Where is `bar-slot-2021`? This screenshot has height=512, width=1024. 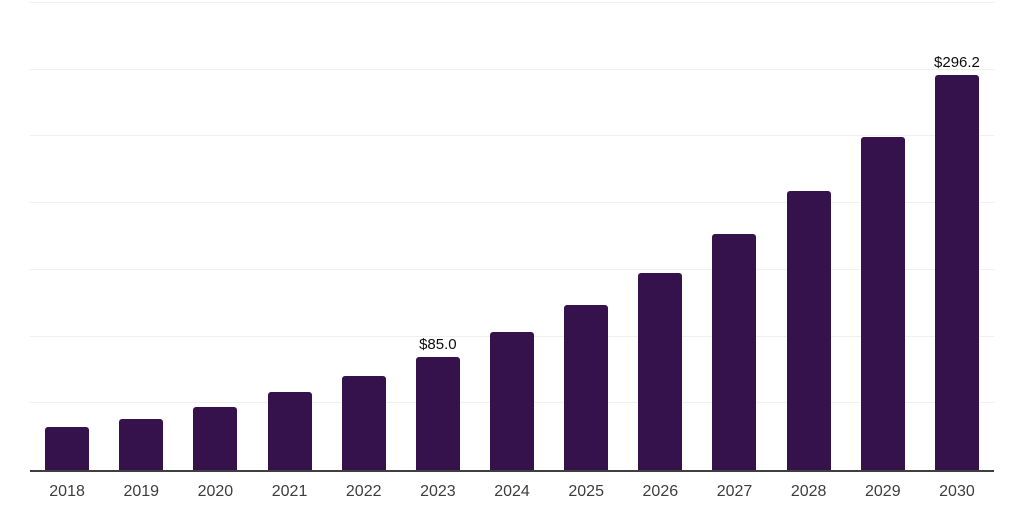
bar-slot-2021 is located at coordinates (289, 236).